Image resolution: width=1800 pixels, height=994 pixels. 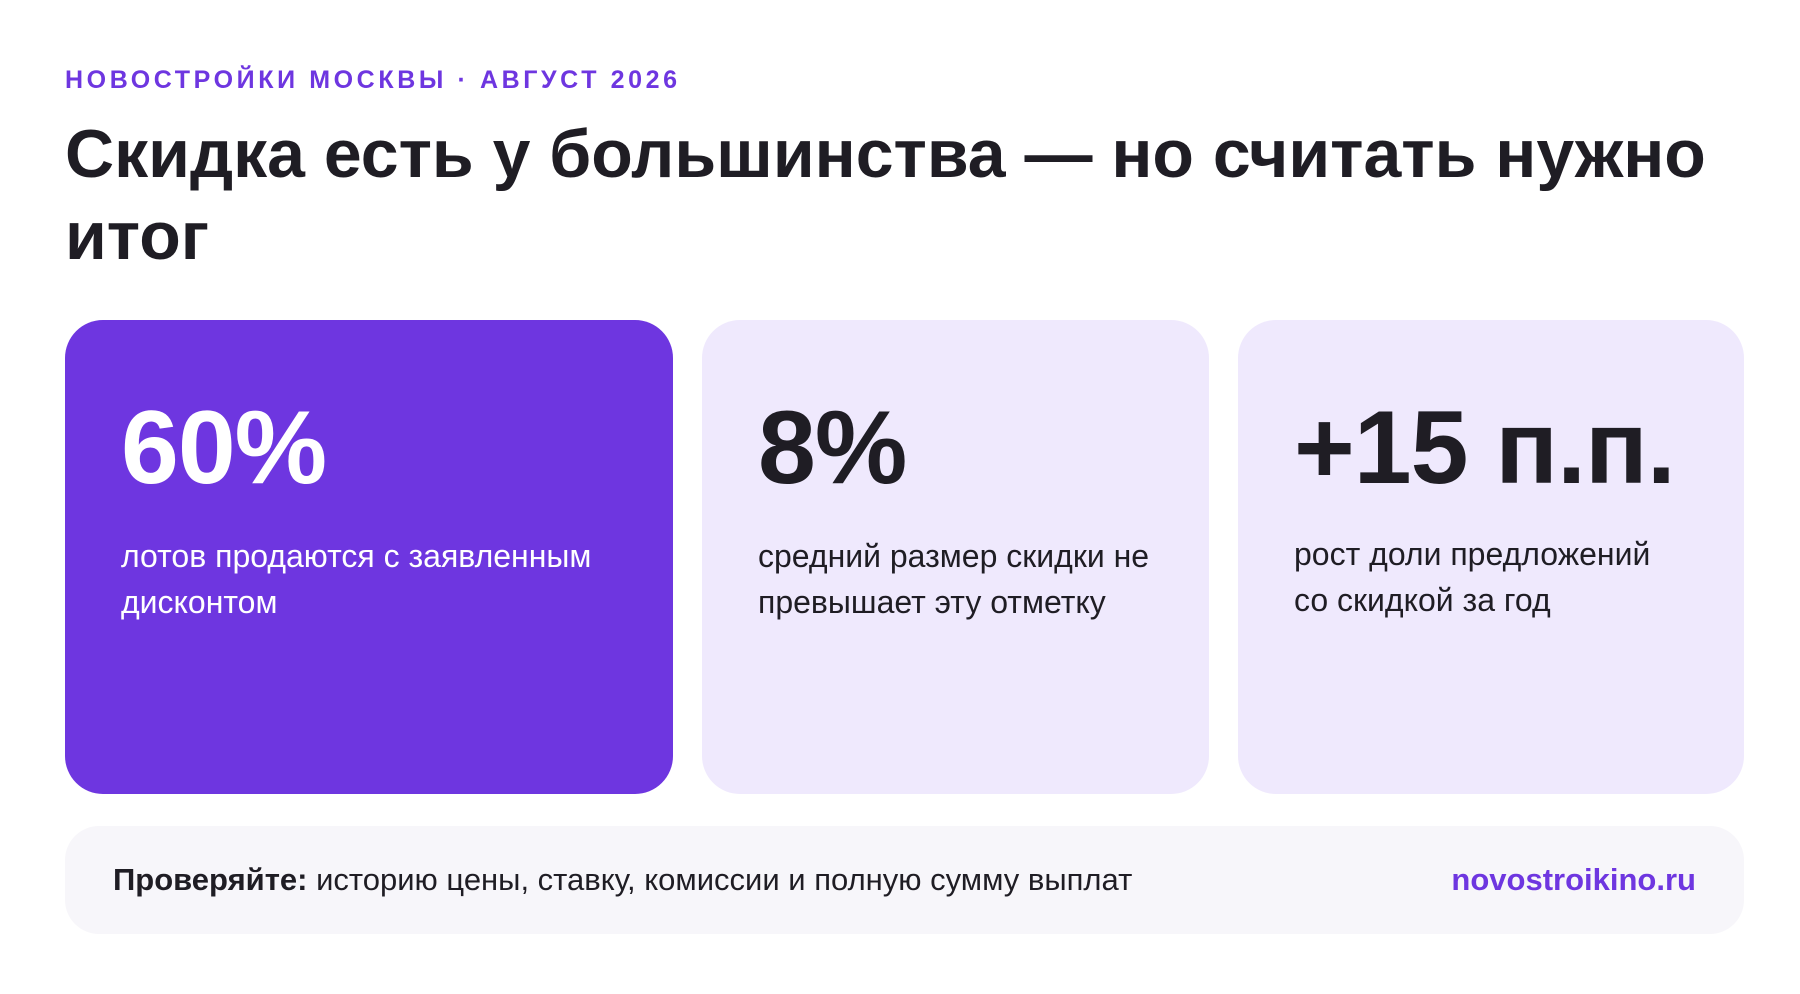 What do you see at coordinates (373, 80) in the screenshot?
I see `kicker: НОВОСТРОЙКИ МОСКВЫ · АВГУСТ 2026` at bounding box center [373, 80].